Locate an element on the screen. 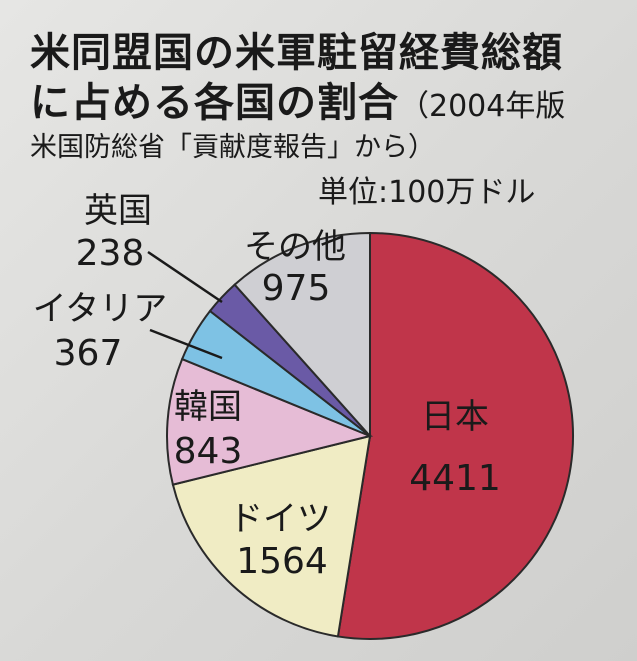 Image resolution: width=637 pixels, height=661 pixels. chart-title-line2: に占める各国の割合（2004年版 is located at coordinates (330, 105).